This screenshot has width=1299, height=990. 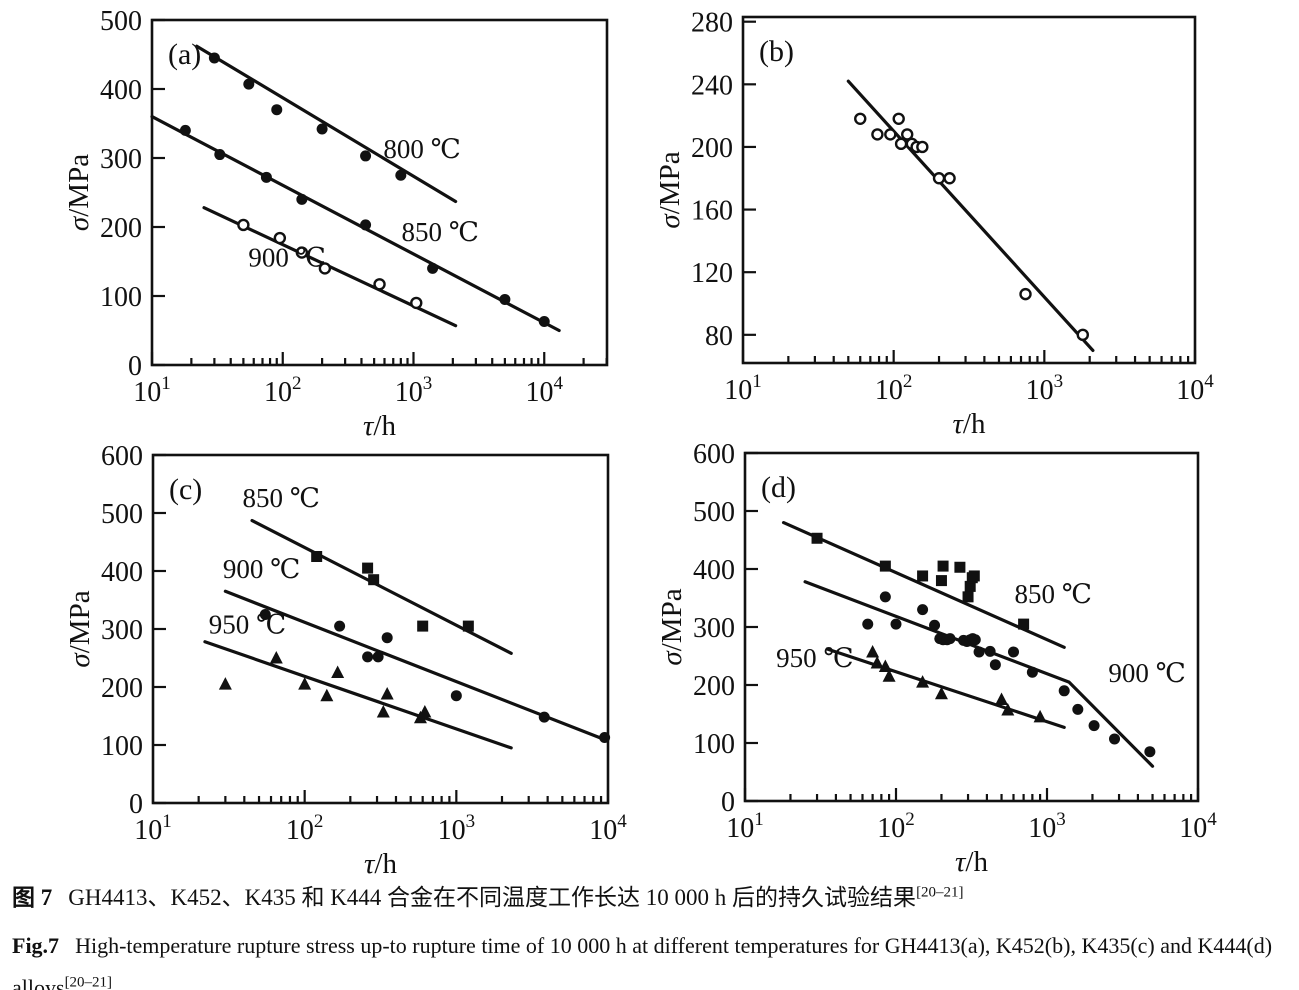 I want to click on y-tick-label: 120, so click(x=712, y=273).